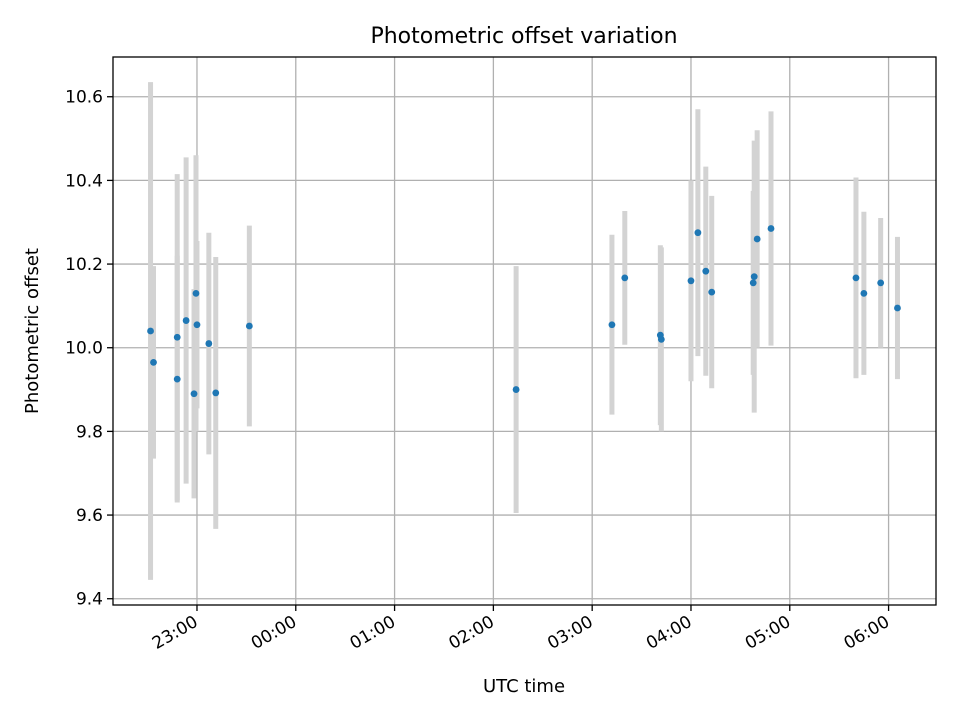 The image size is (960, 720). What do you see at coordinates (89, 516) in the screenshot?
I see `y-tick-label: 9.6` at bounding box center [89, 516].